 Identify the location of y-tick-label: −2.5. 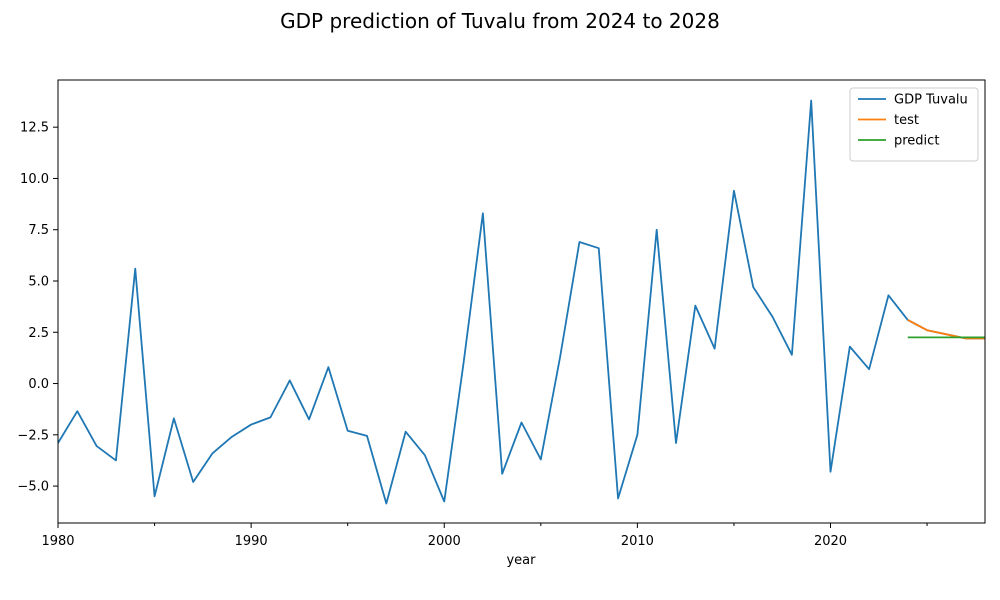
(33, 435).